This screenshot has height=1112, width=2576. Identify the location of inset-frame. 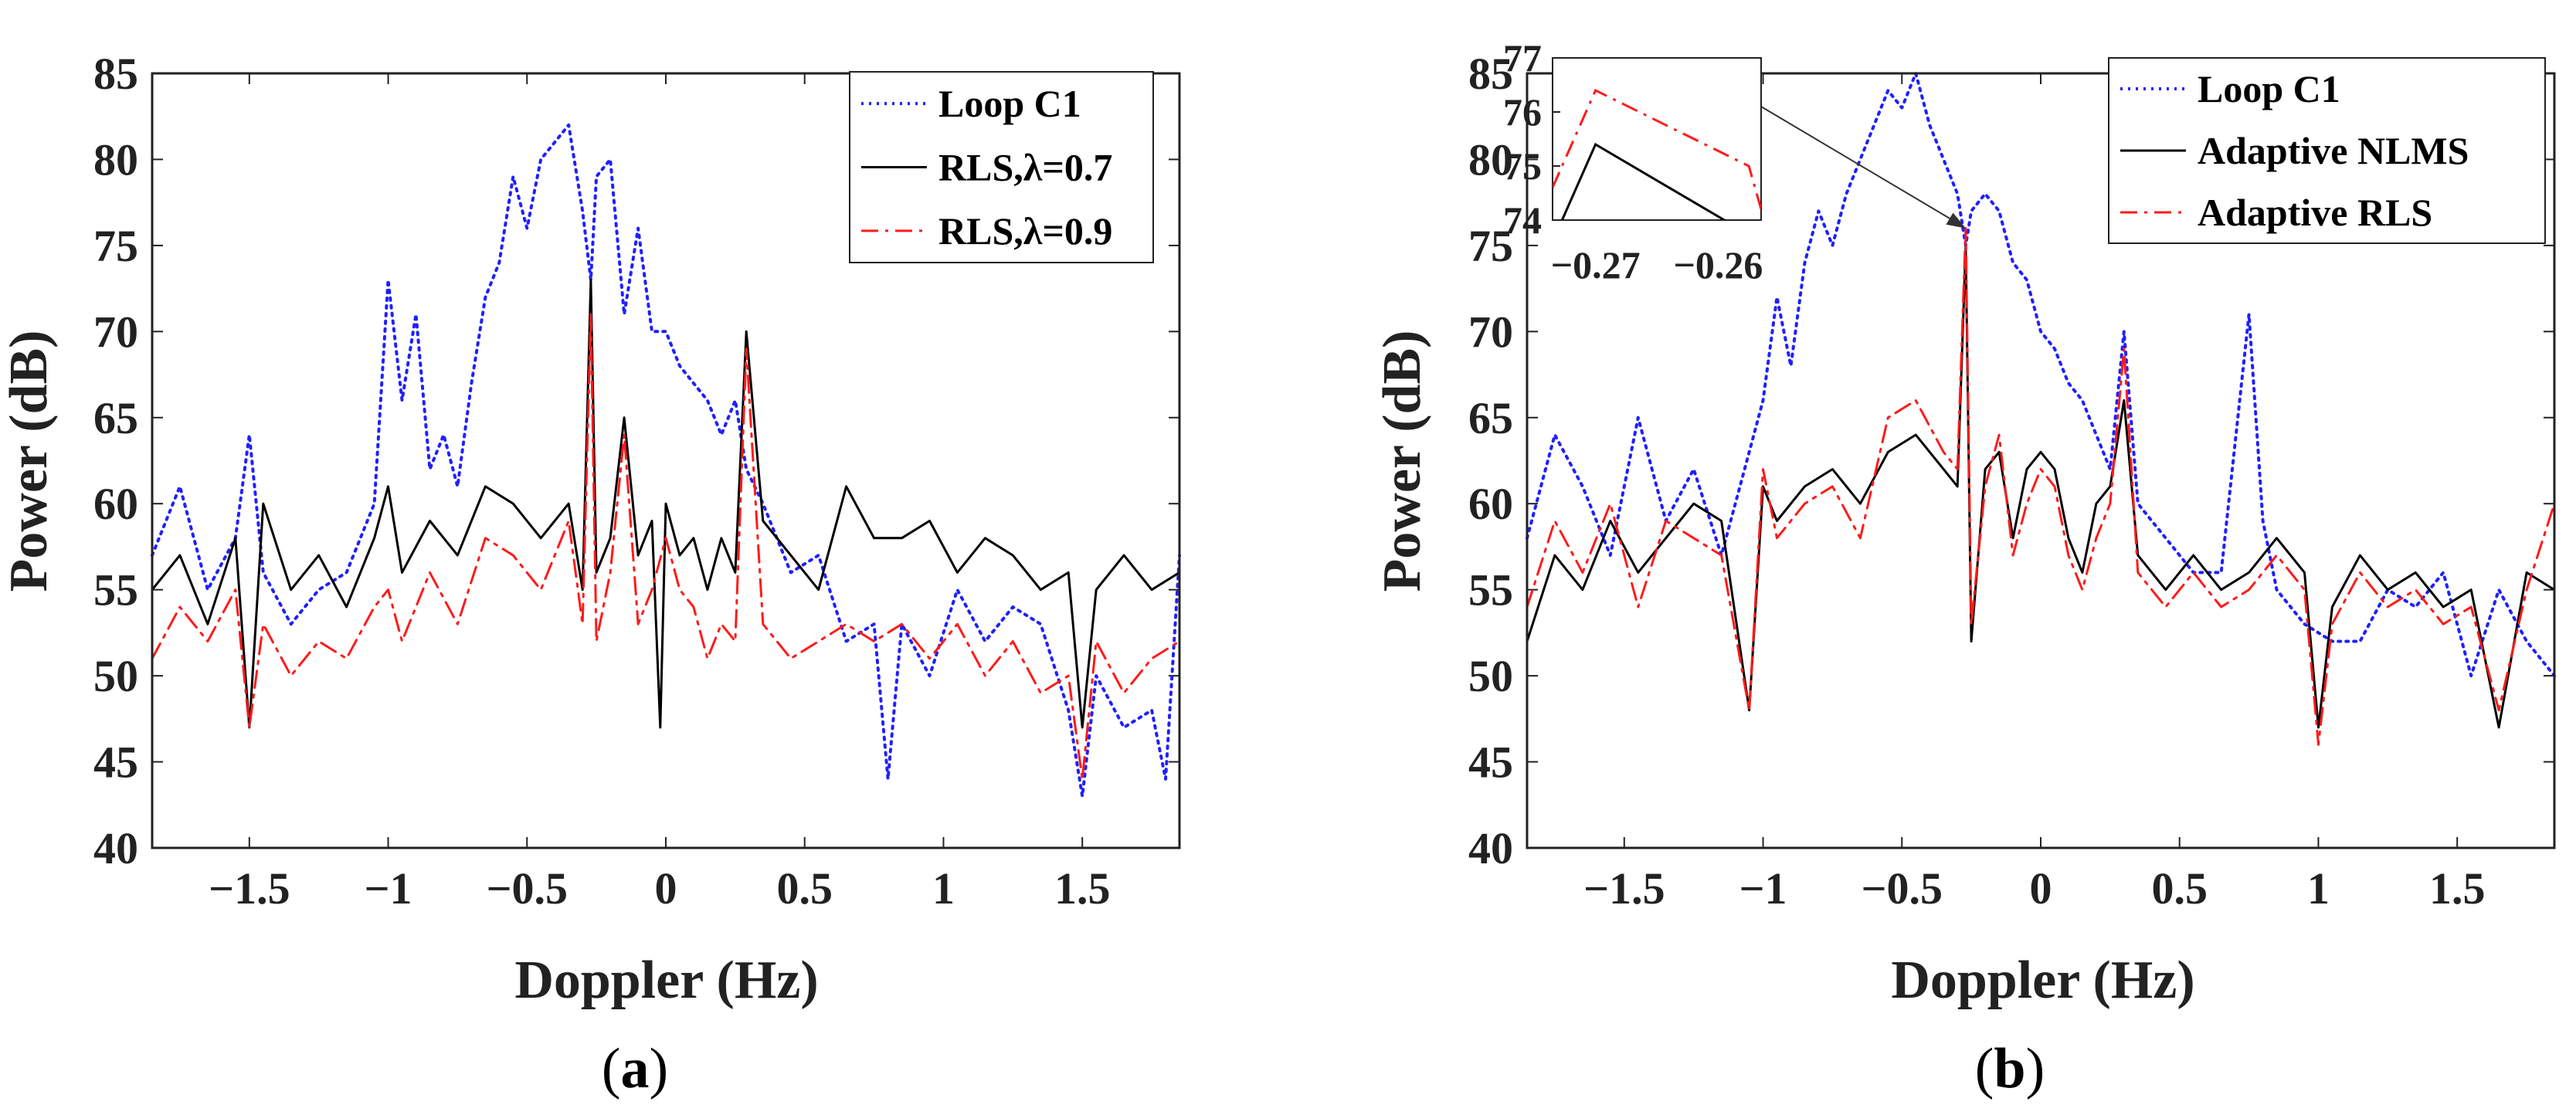
(1657, 139).